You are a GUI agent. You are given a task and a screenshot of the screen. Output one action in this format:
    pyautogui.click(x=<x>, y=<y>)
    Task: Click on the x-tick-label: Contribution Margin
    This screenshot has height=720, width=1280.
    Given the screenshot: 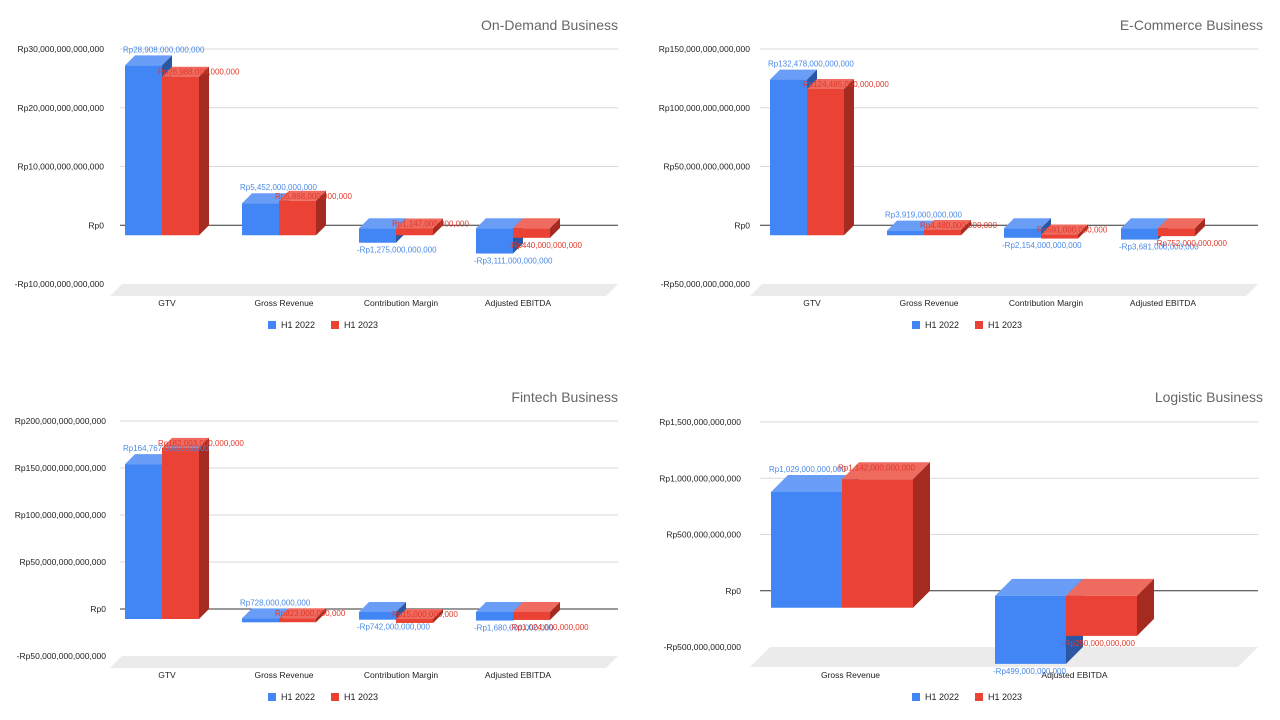 What is the action you would take?
    pyautogui.click(x=401, y=675)
    